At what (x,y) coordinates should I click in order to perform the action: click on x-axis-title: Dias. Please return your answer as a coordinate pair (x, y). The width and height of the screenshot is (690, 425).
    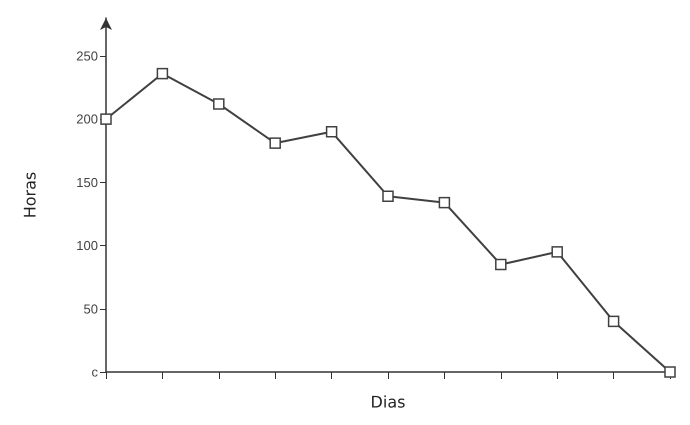
    Looking at the image, I should click on (388, 402).